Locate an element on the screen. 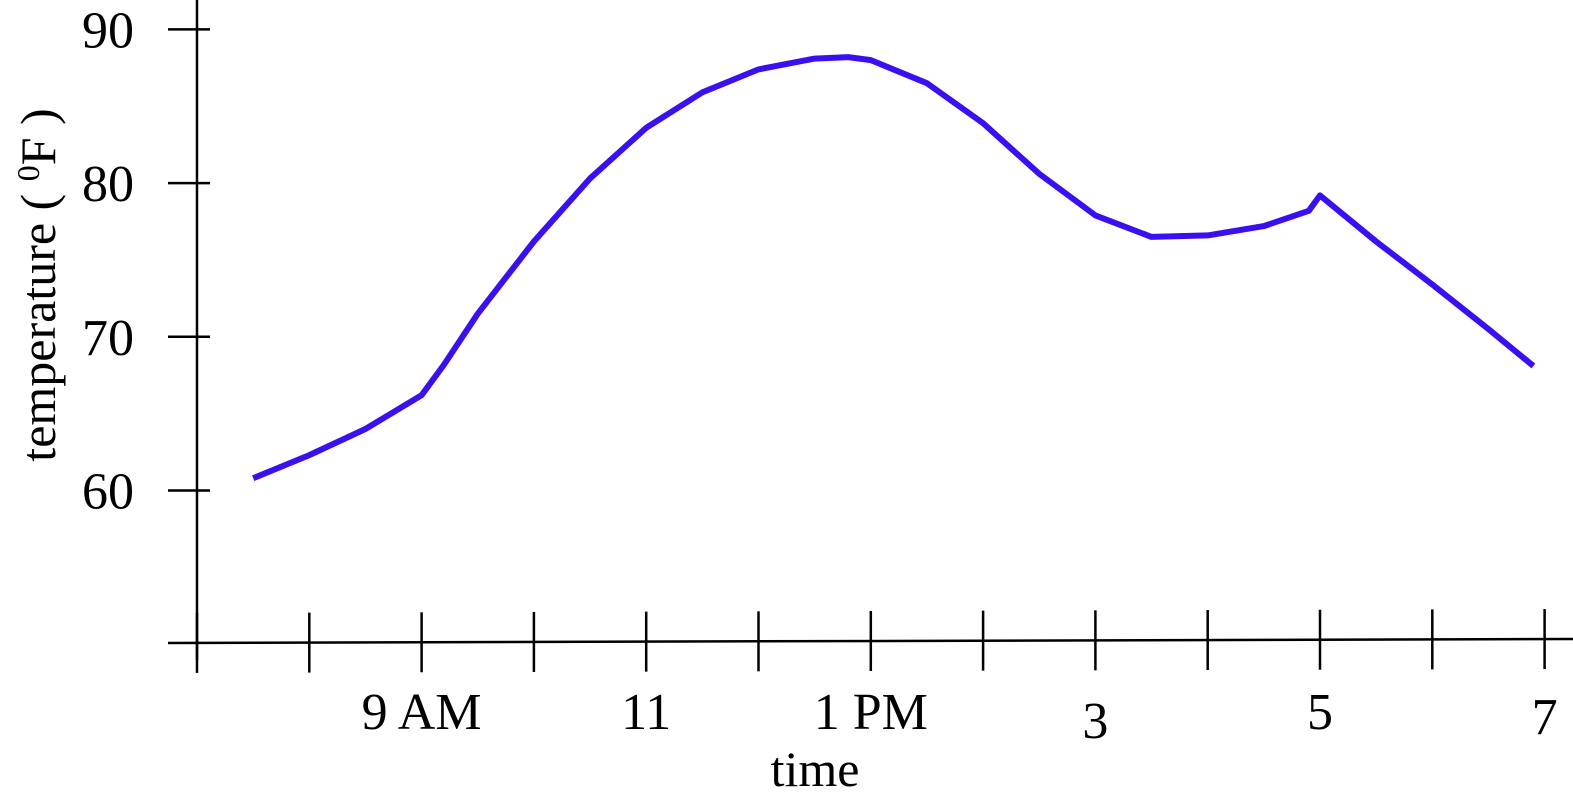 Image resolution: width=1573 pixels, height=803 pixels. y-axis-title-superscript: 0 is located at coordinates (28, 173).